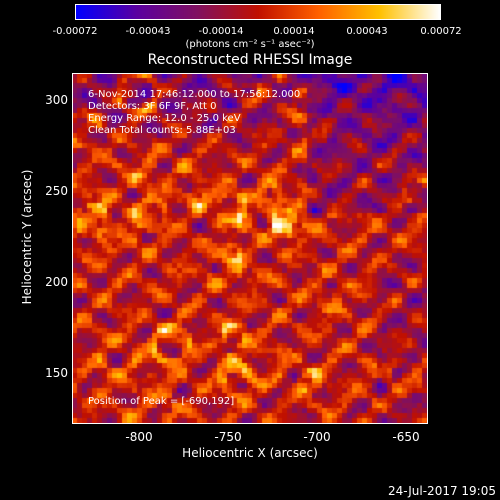  Describe the element at coordinates (228, 437) in the screenshot. I see `x-tick-label: -750` at that location.